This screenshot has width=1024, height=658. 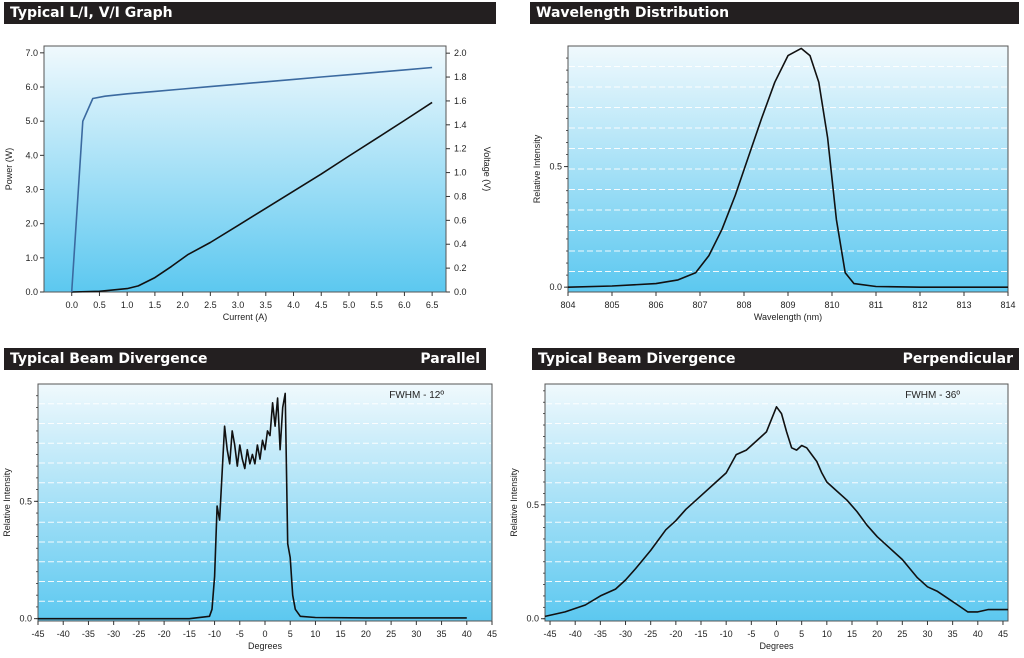 I want to click on panel-header-perp: Typical Beam Divergence Perpendicular, so click(x=775, y=359).